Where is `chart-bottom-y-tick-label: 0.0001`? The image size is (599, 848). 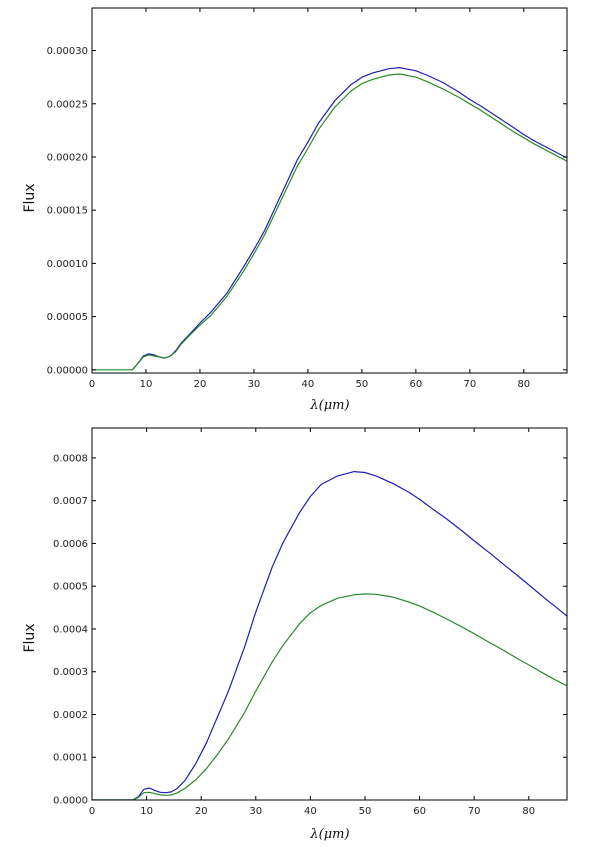 chart-bottom-y-tick-label: 0.0001 is located at coordinates (70, 758).